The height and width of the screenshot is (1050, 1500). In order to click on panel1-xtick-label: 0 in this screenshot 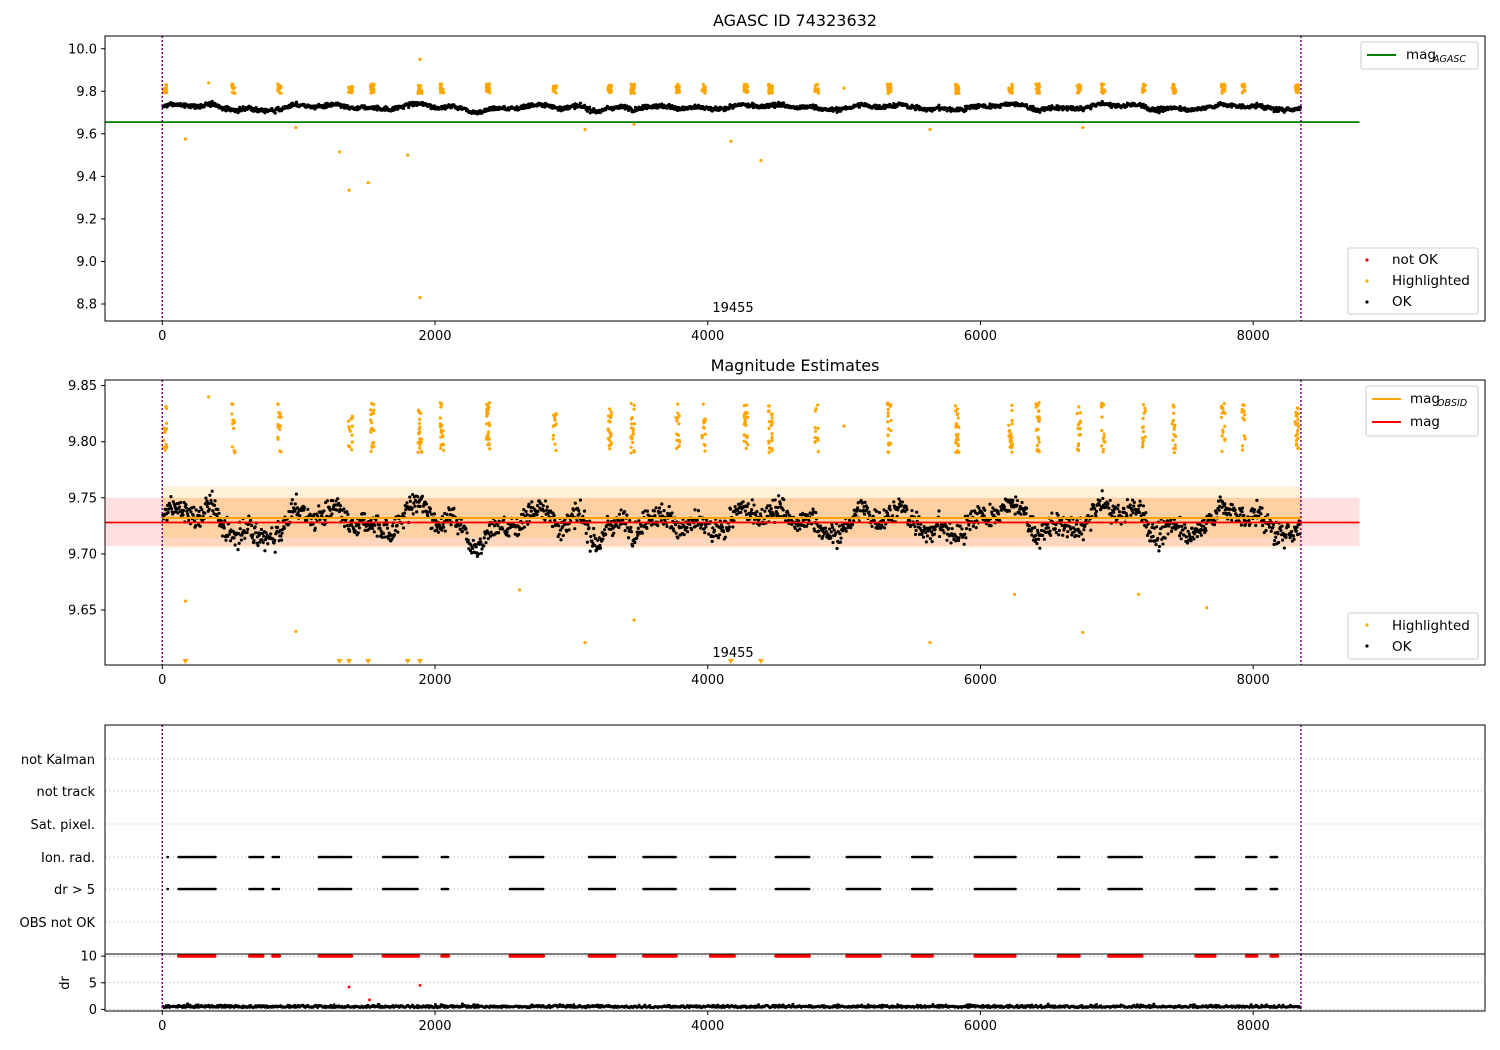, I will do `click(162, 336)`.